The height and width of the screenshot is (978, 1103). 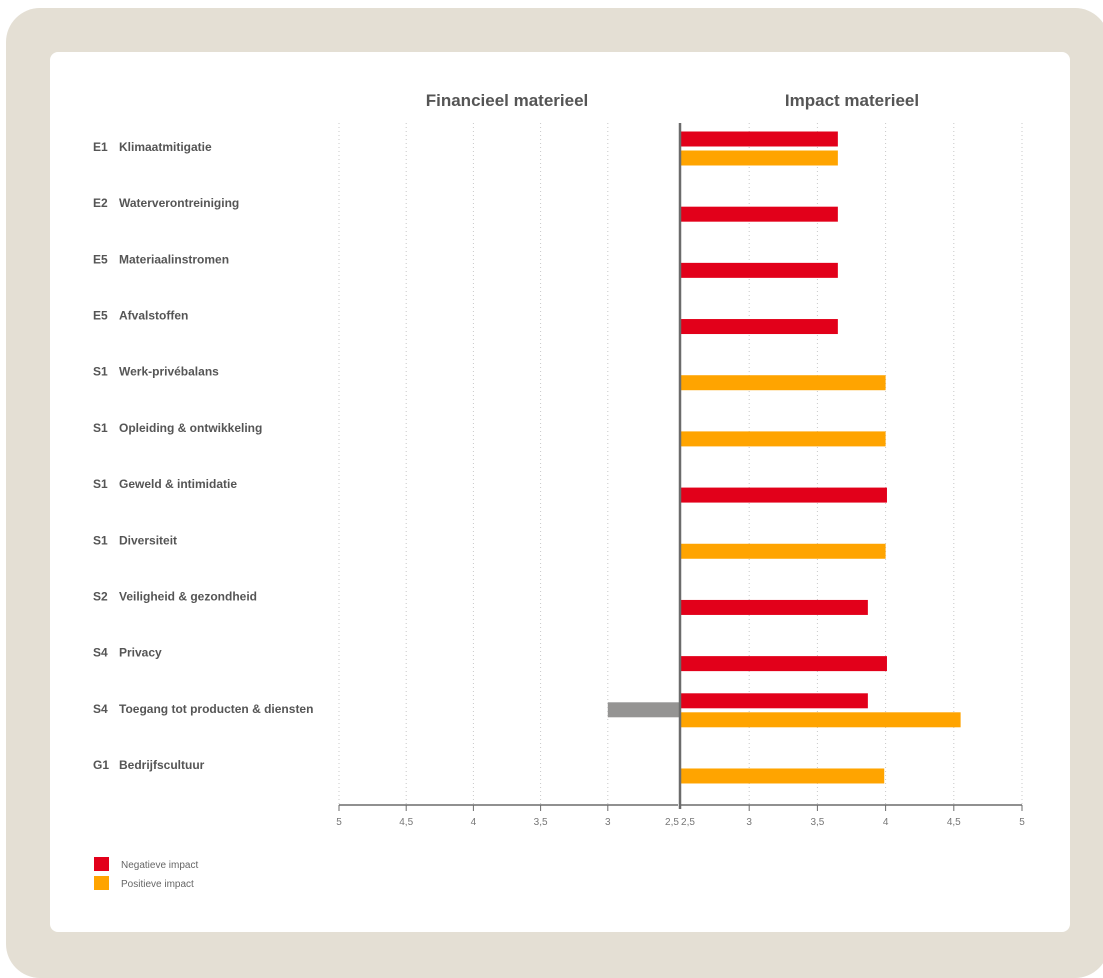 What do you see at coordinates (190, 428) in the screenshot?
I see `row-label: Opleiding & ontwikkeling` at bounding box center [190, 428].